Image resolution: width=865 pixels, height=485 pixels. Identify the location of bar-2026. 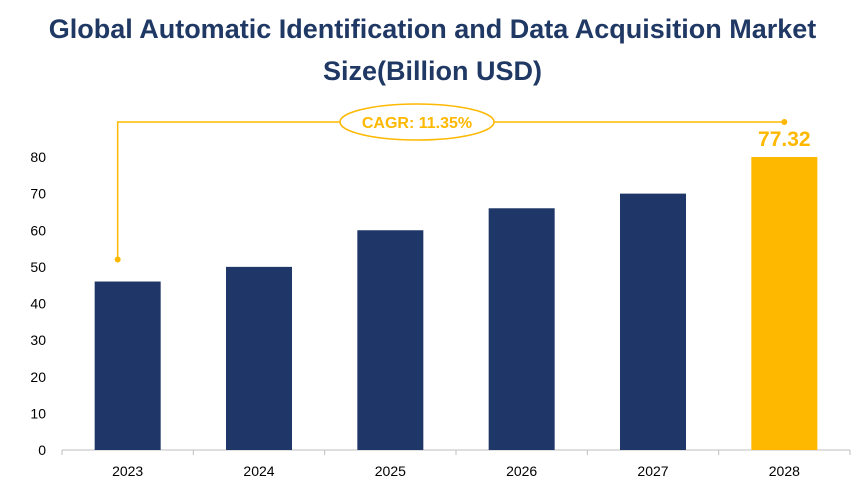
(521, 329).